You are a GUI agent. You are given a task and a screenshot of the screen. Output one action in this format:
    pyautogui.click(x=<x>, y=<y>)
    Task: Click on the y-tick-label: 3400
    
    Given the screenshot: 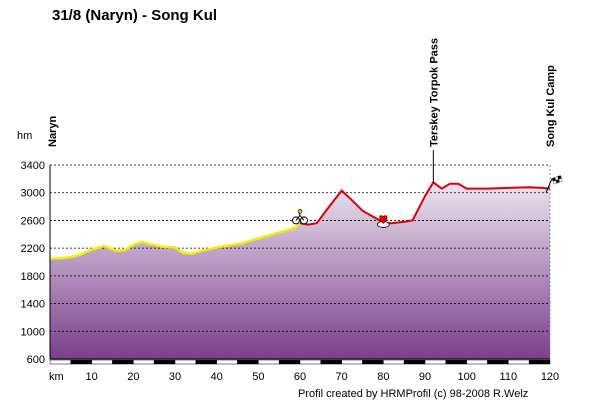 What is the action you would take?
    pyautogui.click(x=33, y=166)
    